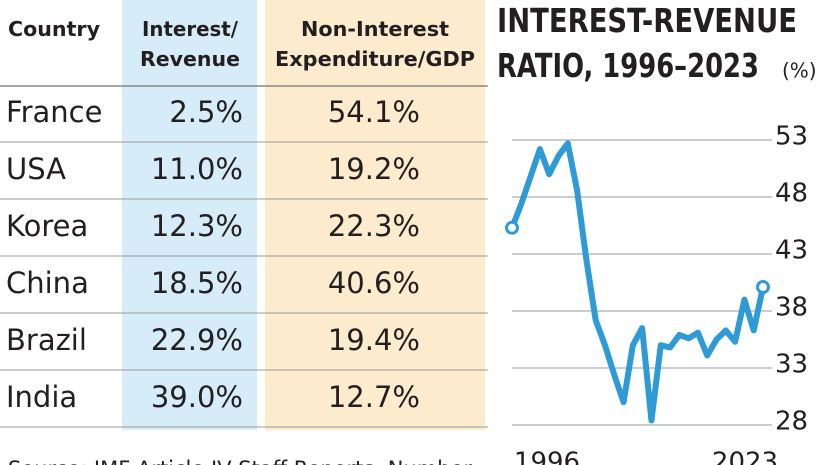 Image resolution: width=826 pixels, height=465 pixels. What do you see at coordinates (197, 397) in the screenshot?
I see `interest-value: 39.0%` at bounding box center [197, 397].